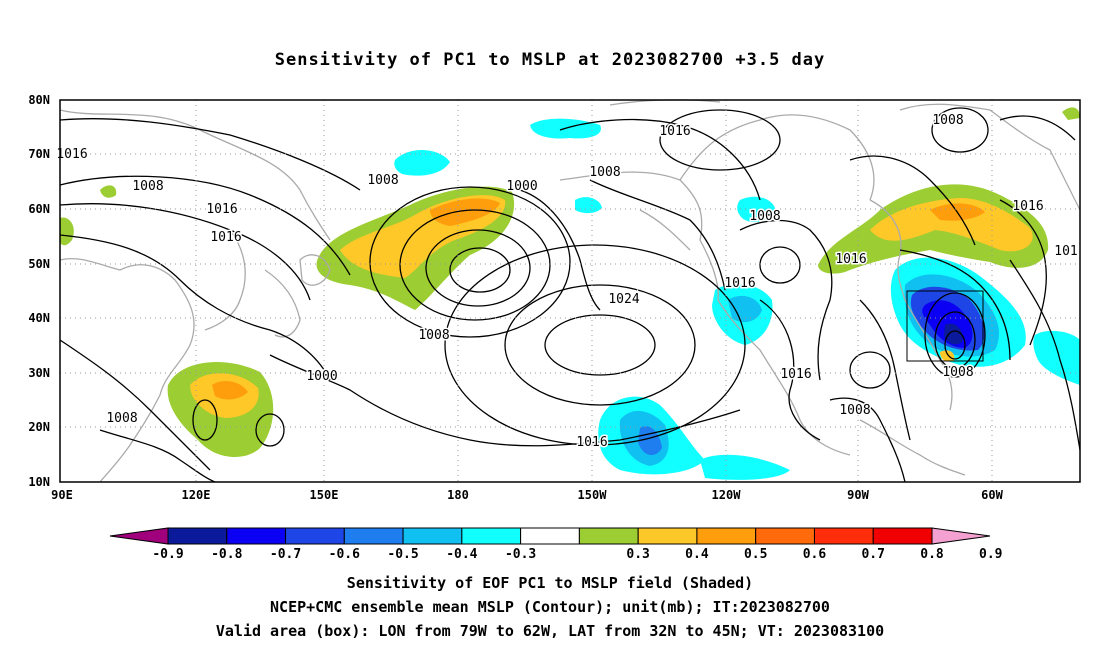  What do you see at coordinates (755, 554) in the screenshot?
I see `colorbar-tick-label: 0.5` at bounding box center [755, 554].